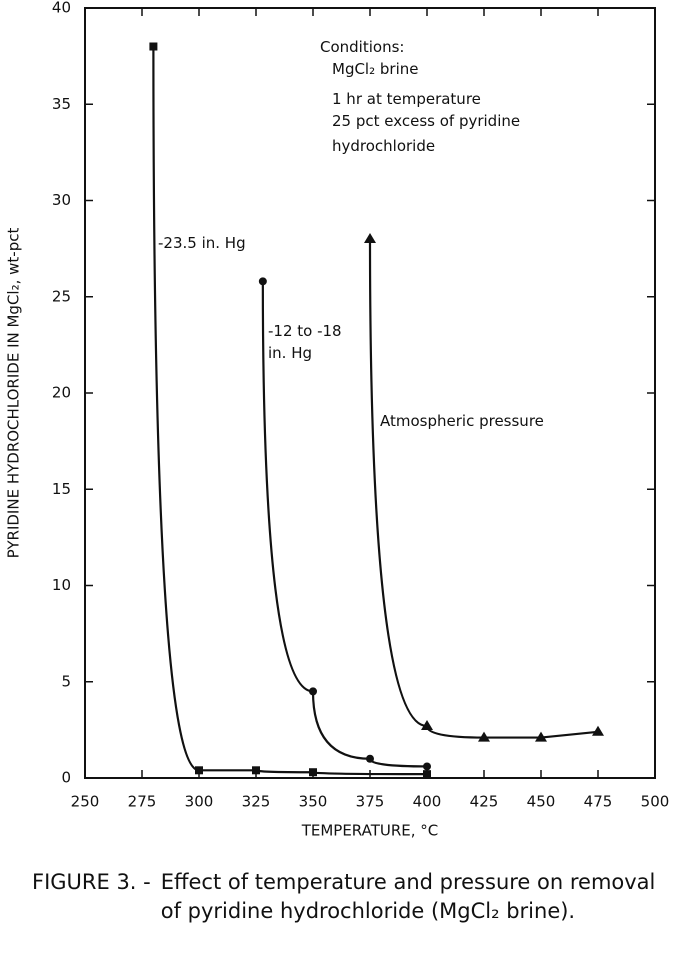  What do you see at coordinates (655, 802) in the screenshot?
I see `x-tick-label: 500` at bounding box center [655, 802].